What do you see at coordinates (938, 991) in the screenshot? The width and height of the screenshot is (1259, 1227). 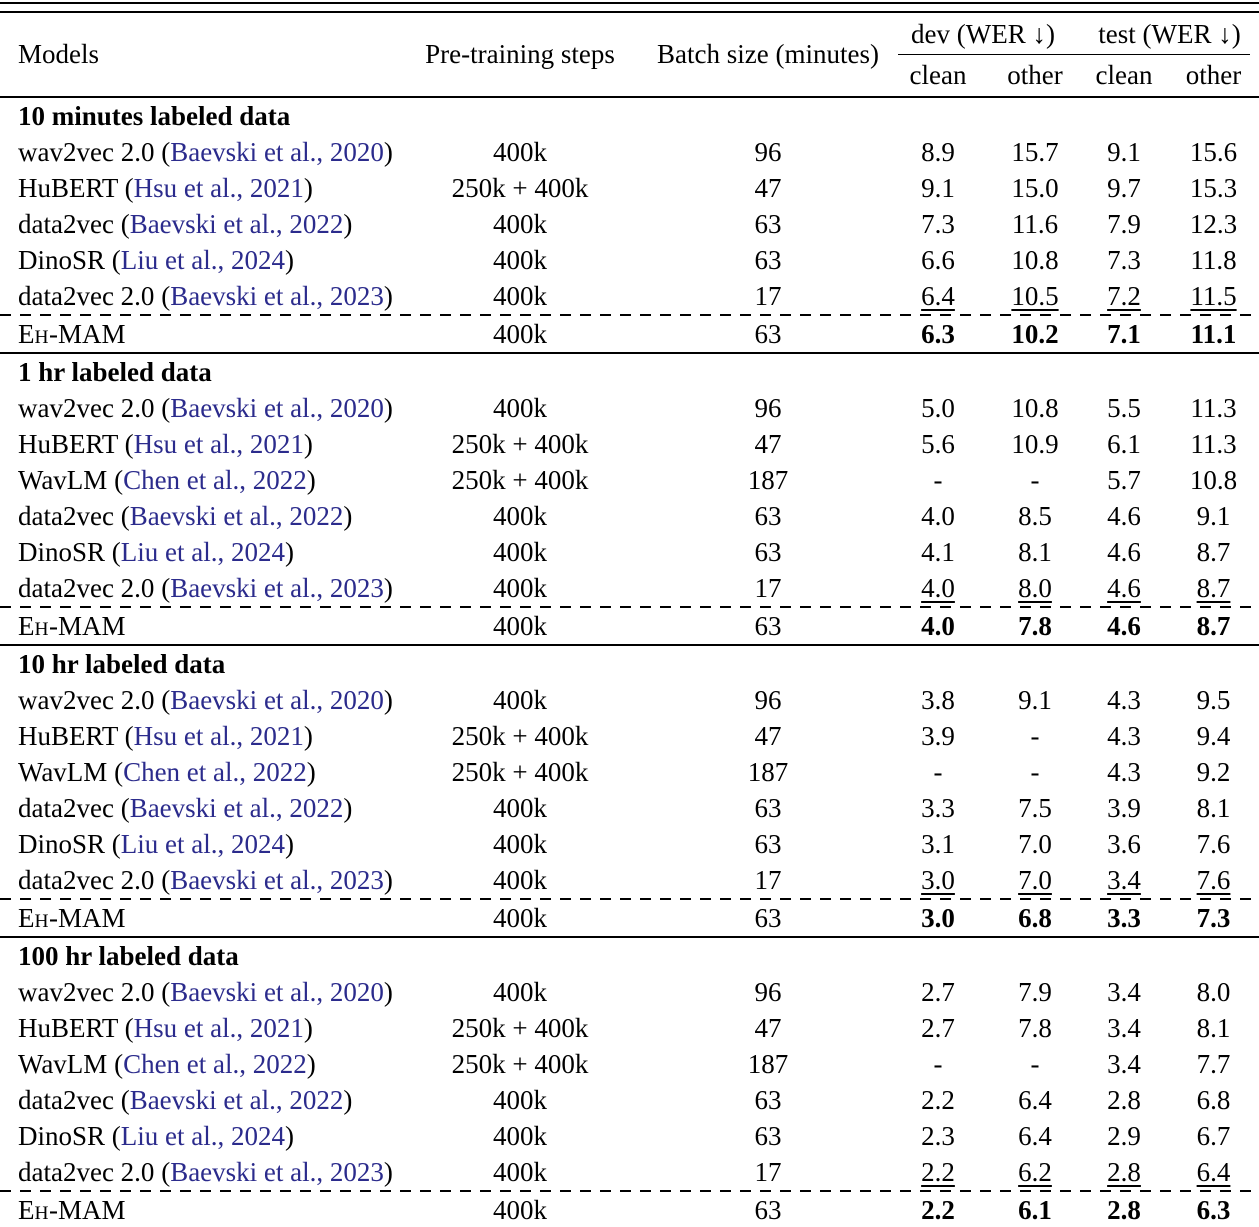 I see `wer-cell: 2.7` at bounding box center [938, 991].